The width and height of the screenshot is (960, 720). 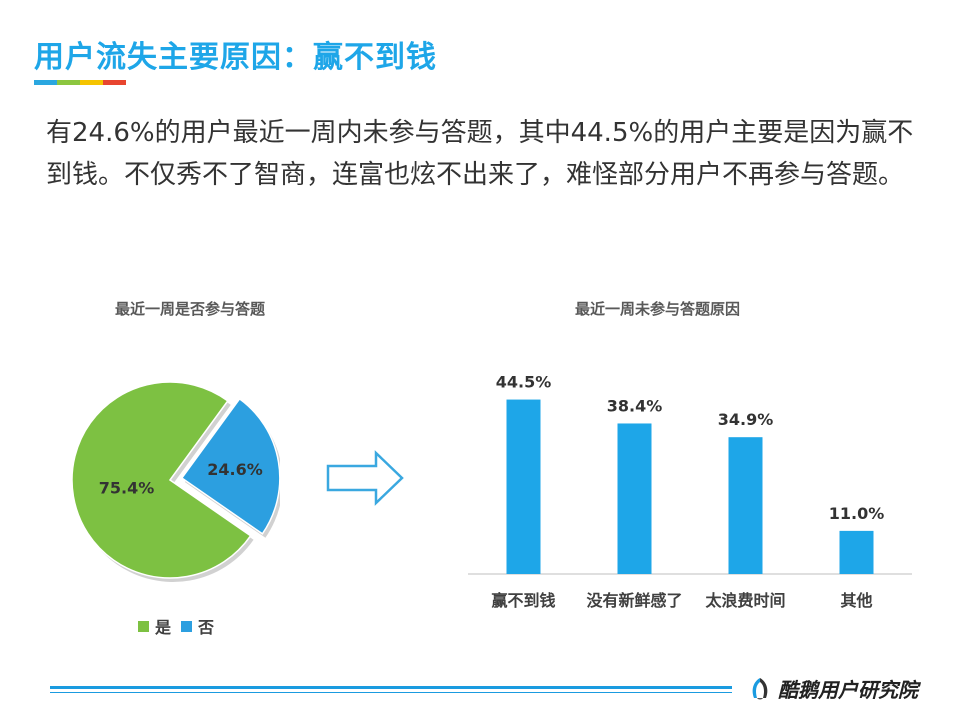 I want to click on brand-logo: 酷鹅用户研究院, so click(x=833, y=688).